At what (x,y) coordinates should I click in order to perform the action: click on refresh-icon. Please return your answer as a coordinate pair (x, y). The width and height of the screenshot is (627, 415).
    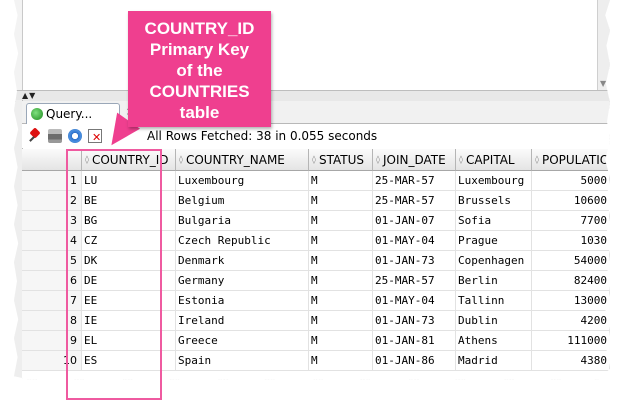
    Looking at the image, I should click on (75, 136).